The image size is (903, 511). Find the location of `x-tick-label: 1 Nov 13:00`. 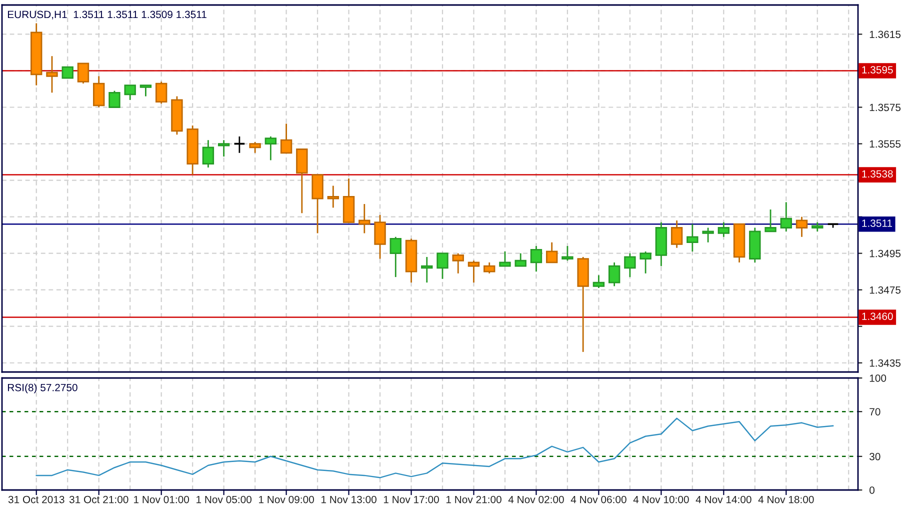

x-tick-label: 1 Nov 13:00 is located at coordinates (348, 500).